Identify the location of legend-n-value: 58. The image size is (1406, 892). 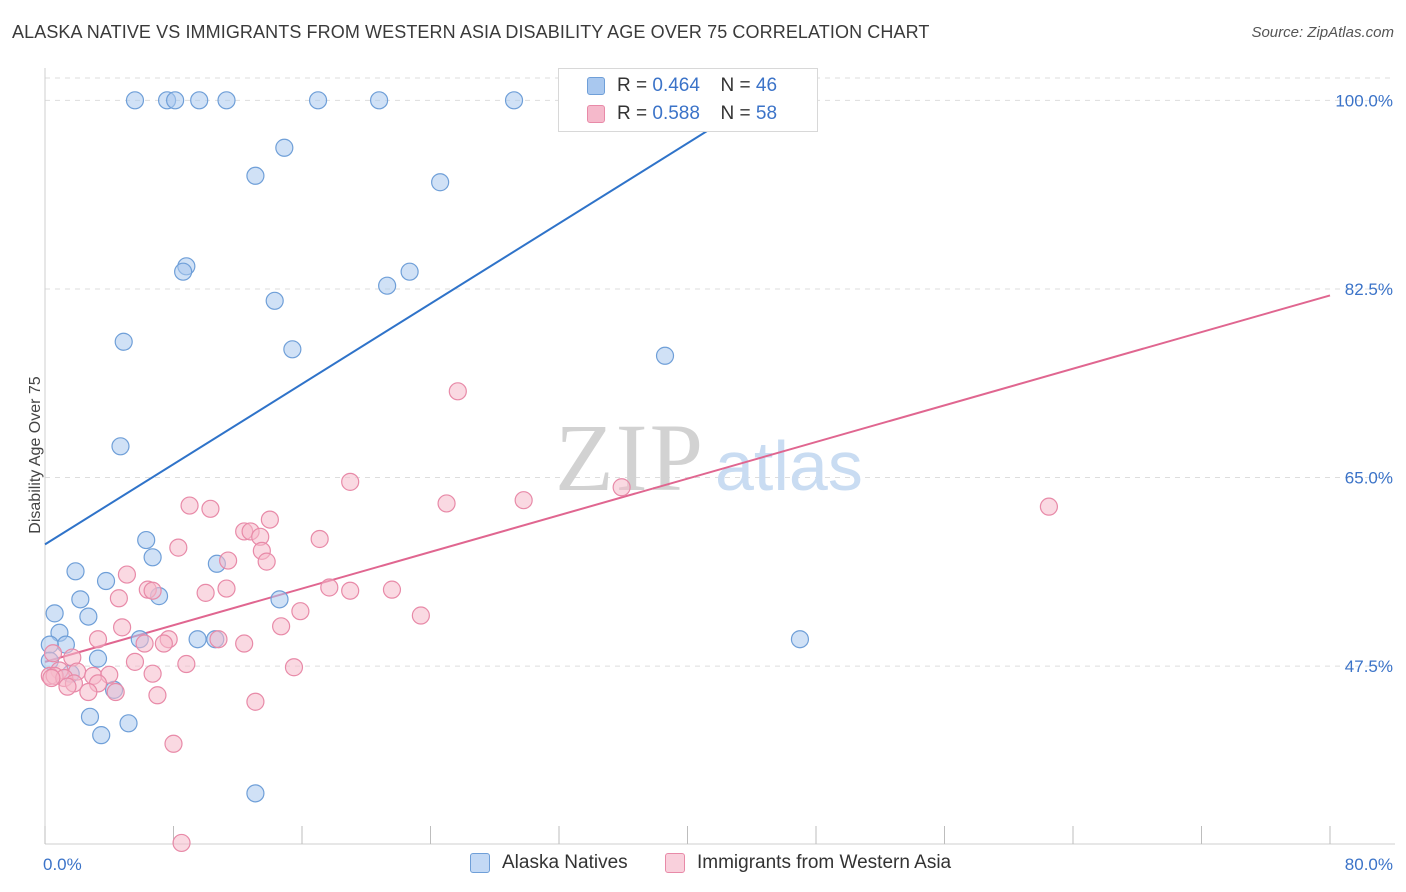
(766, 113).